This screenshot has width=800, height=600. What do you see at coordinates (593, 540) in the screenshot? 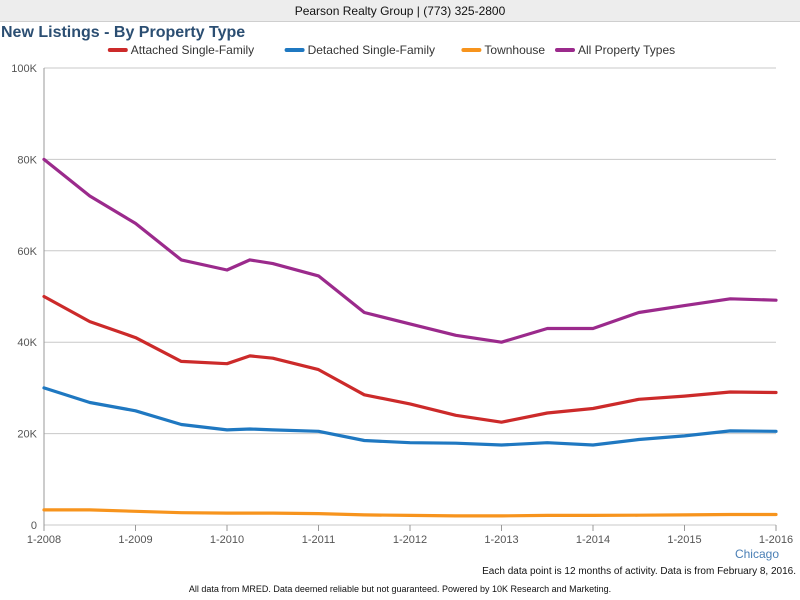
I see `x-tick-label: 1-2014` at bounding box center [593, 540].